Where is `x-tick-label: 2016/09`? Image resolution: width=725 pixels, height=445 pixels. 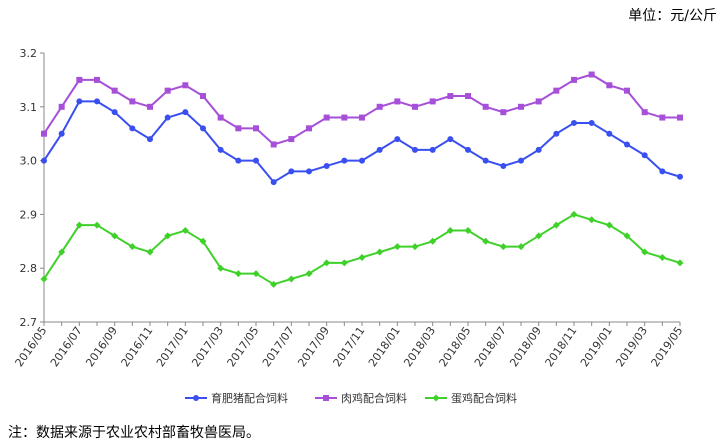 x-tick-label: 2016/09 is located at coordinates (101, 346).